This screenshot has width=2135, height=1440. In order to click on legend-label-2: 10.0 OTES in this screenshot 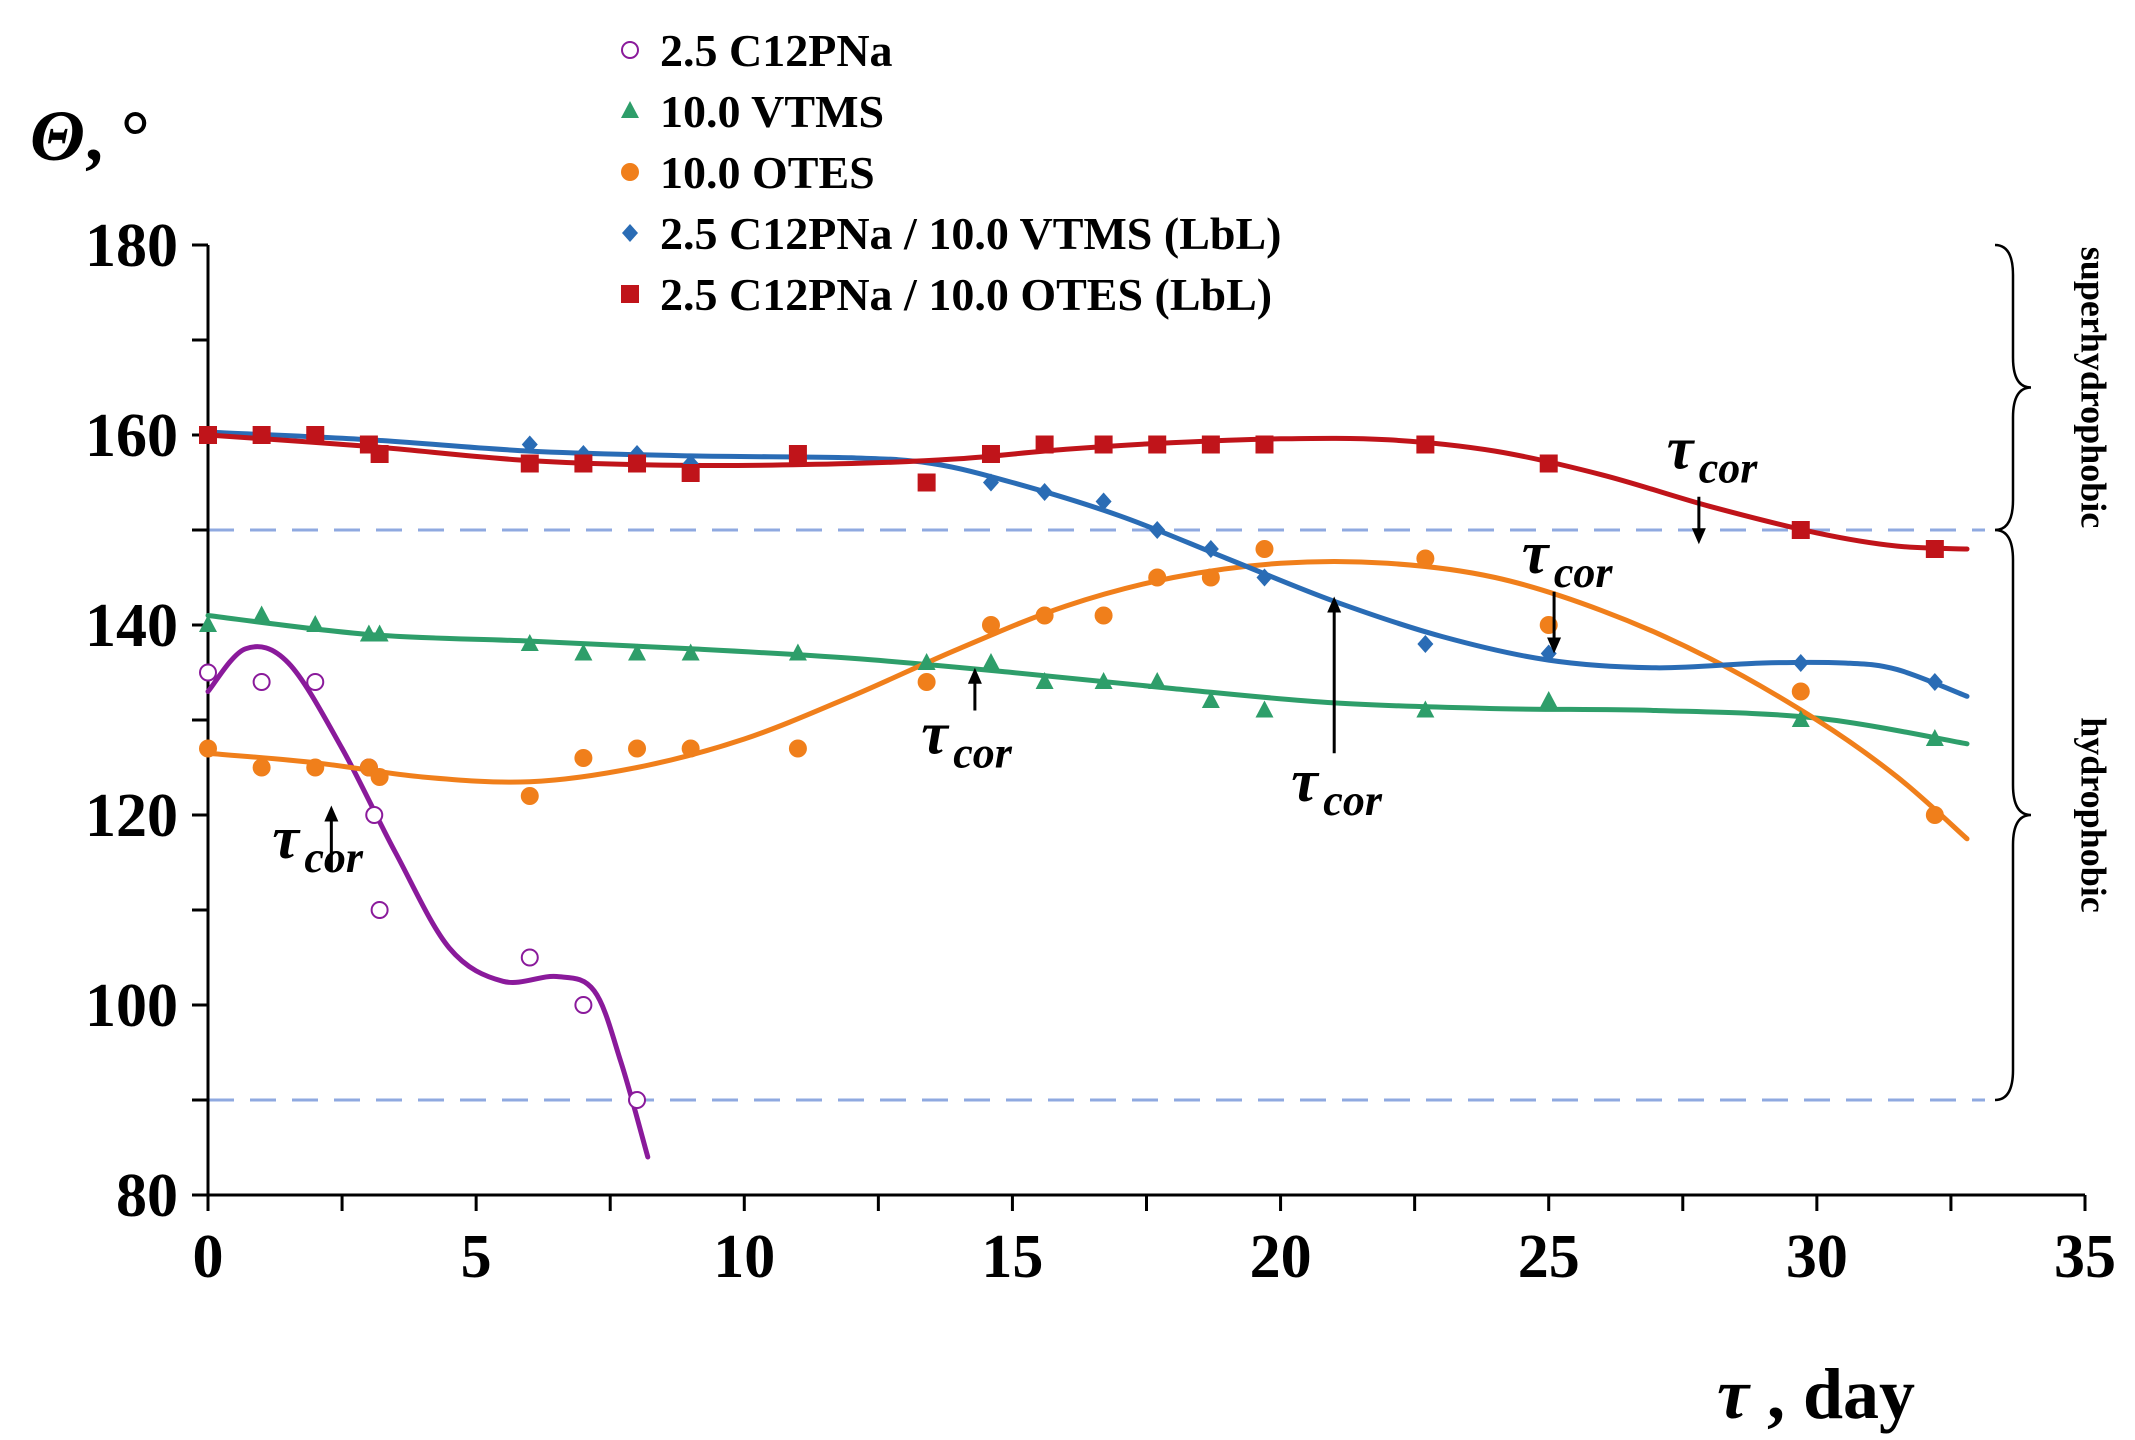, I will do `click(767, 172)`.